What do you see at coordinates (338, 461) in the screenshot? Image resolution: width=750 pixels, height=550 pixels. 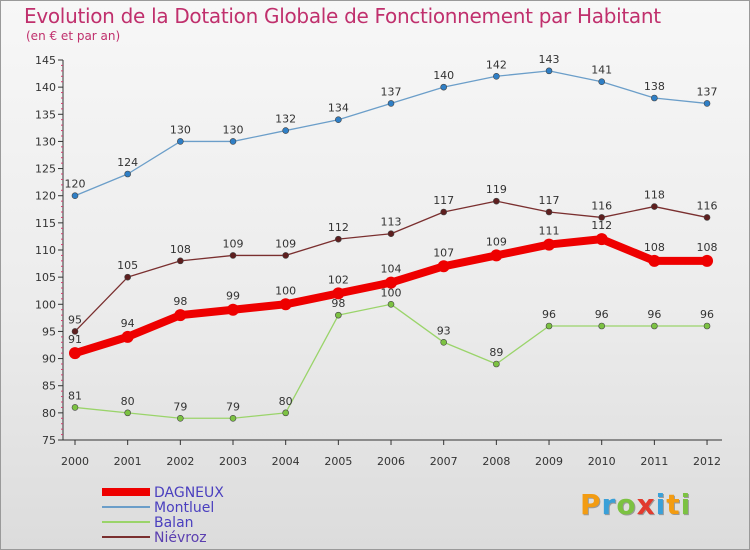 I see `x-tick-label: 2005` at bounding box center [338, 461].